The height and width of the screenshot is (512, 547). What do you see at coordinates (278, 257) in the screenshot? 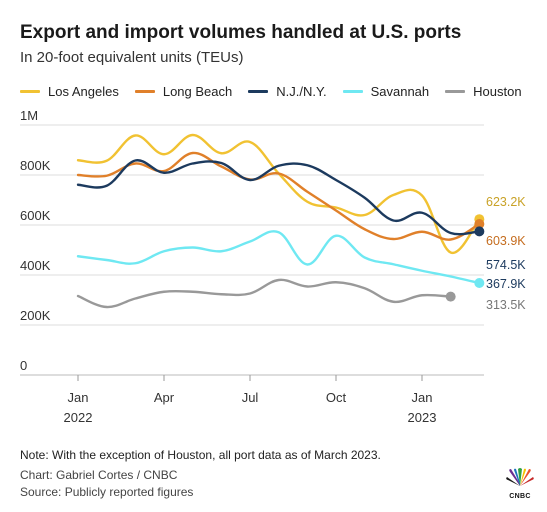
I see `series-line-savannah` at bounding box center [278, 257].